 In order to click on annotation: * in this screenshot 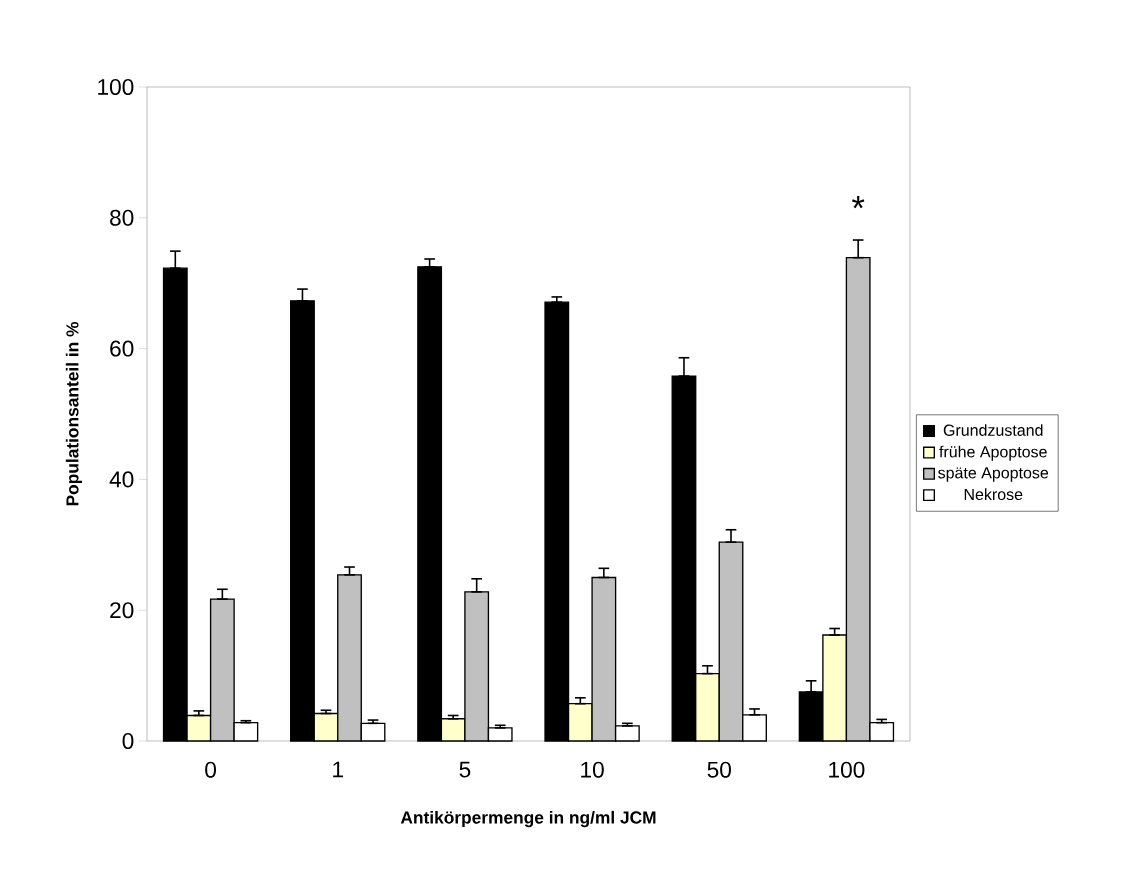, I will do `click(858, 202)`.